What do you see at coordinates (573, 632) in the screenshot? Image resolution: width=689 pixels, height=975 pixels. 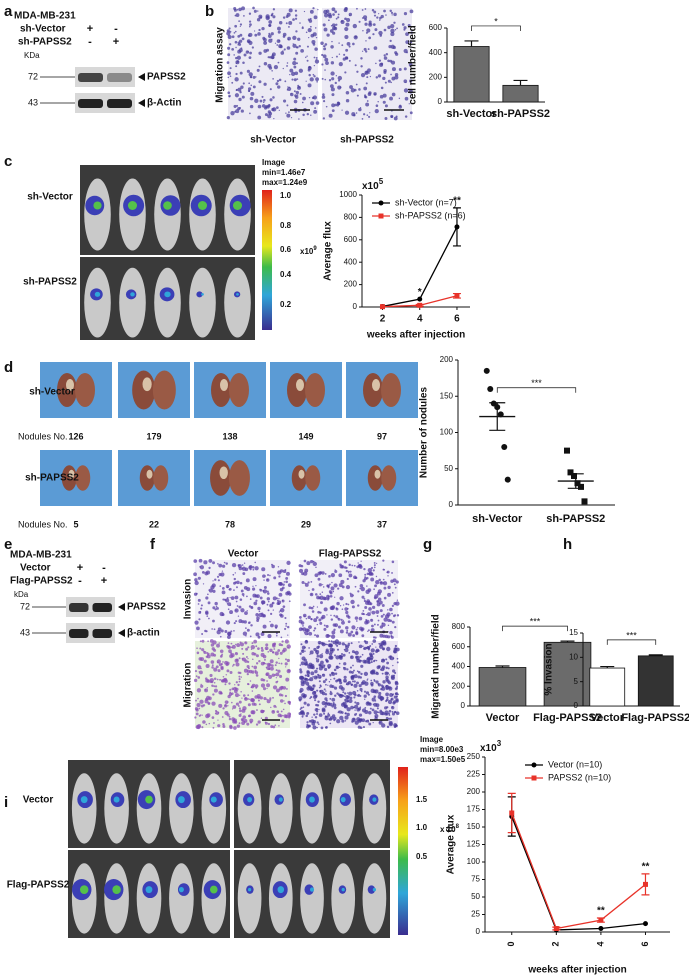 I see `y-tick-label: 15` at bounding box center [573, 632].